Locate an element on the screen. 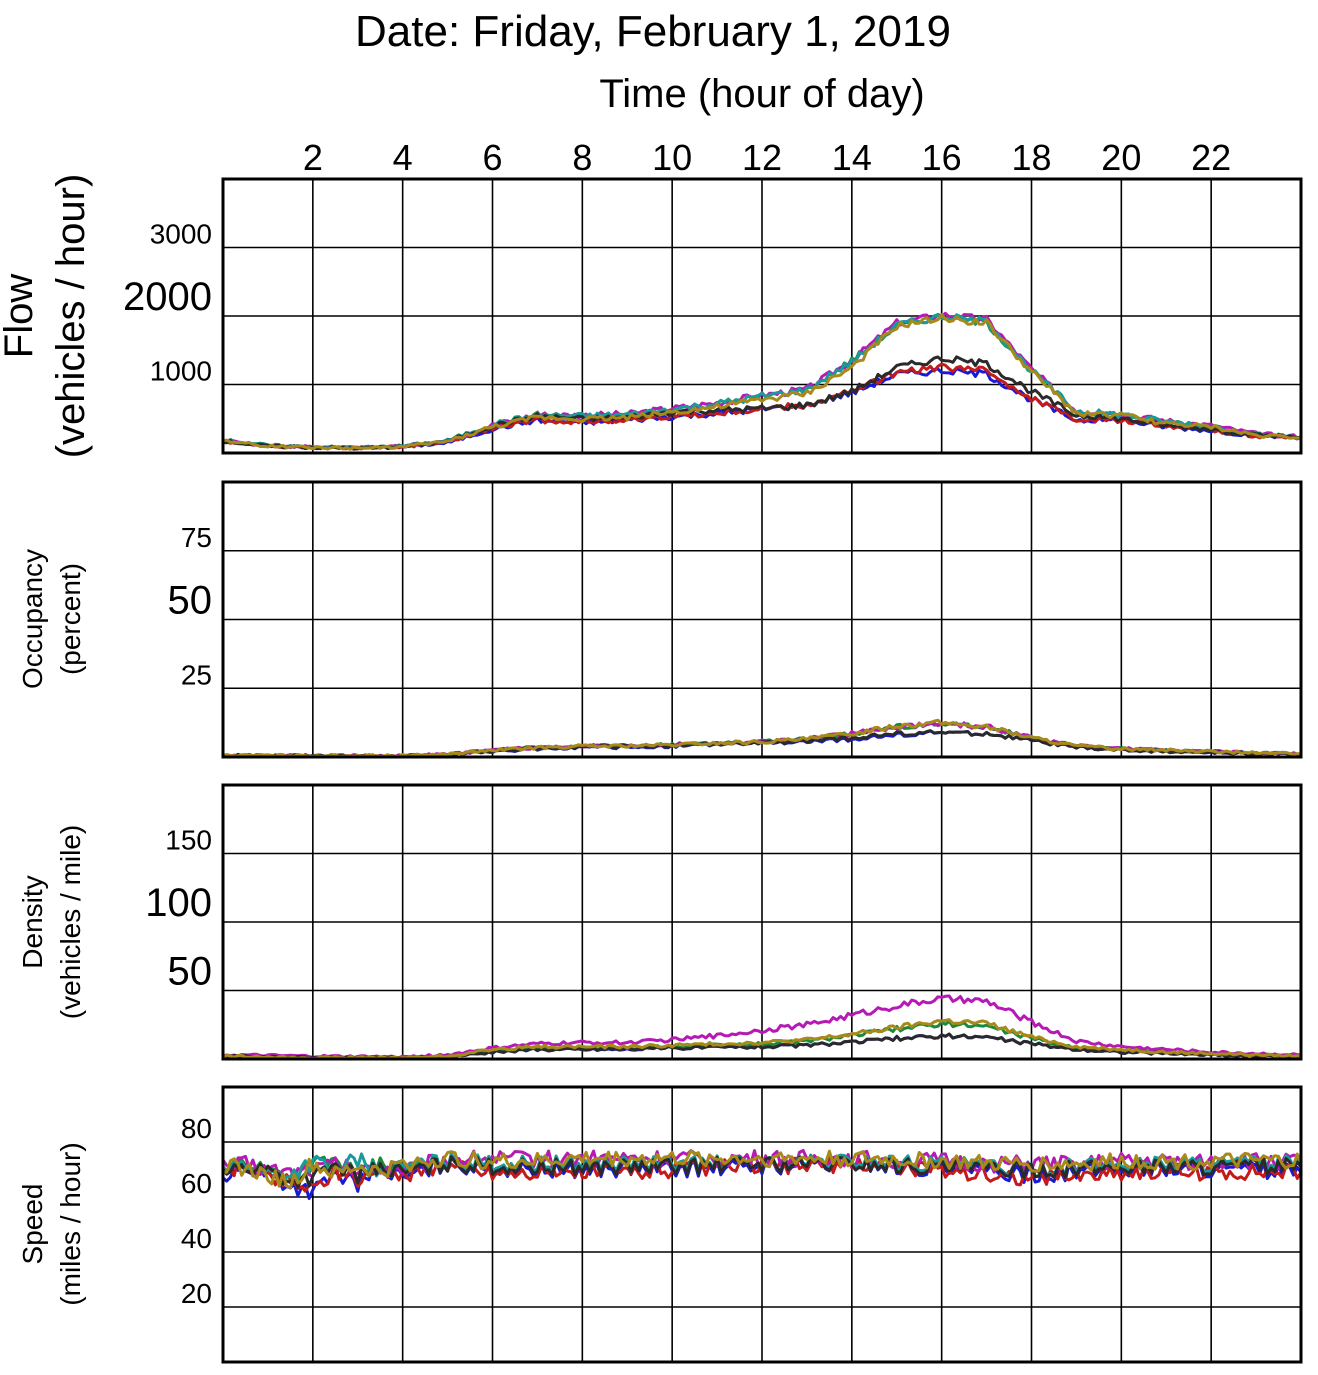  x-tick-label: 8 is located at coordinates (582, 157).